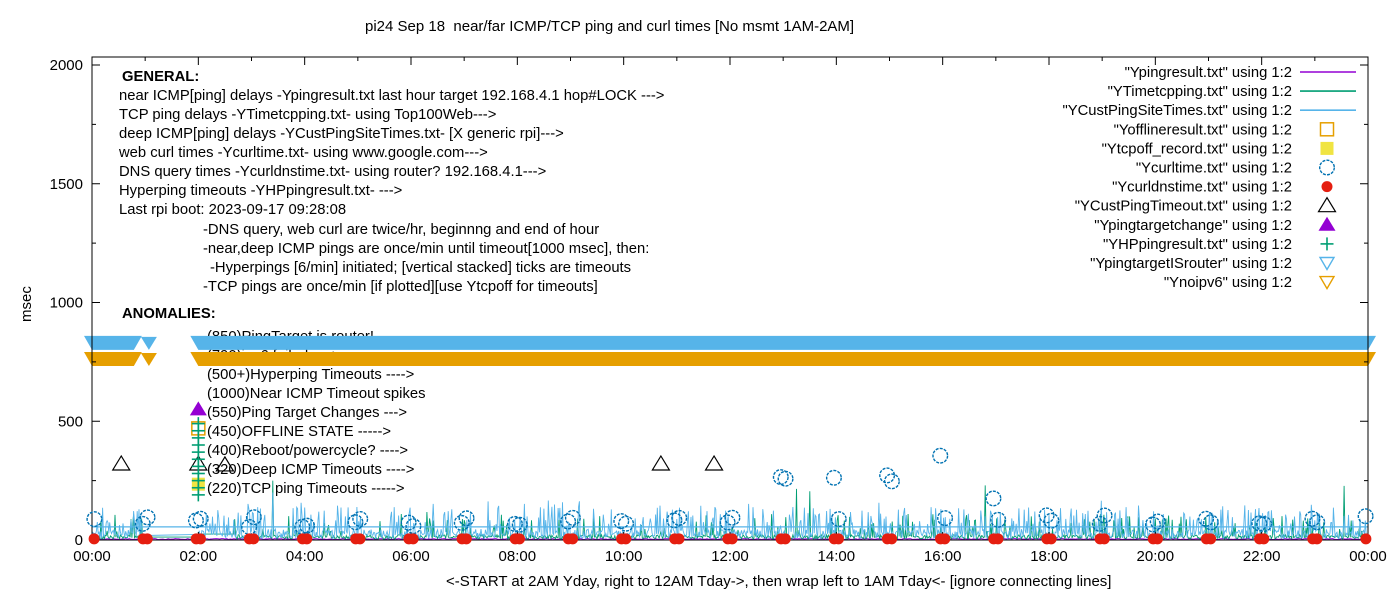  What do you see at coordinates (624, 556) in the screenshot?
I see `x-tick-label: 10:00` at bounding box center [624, 556].